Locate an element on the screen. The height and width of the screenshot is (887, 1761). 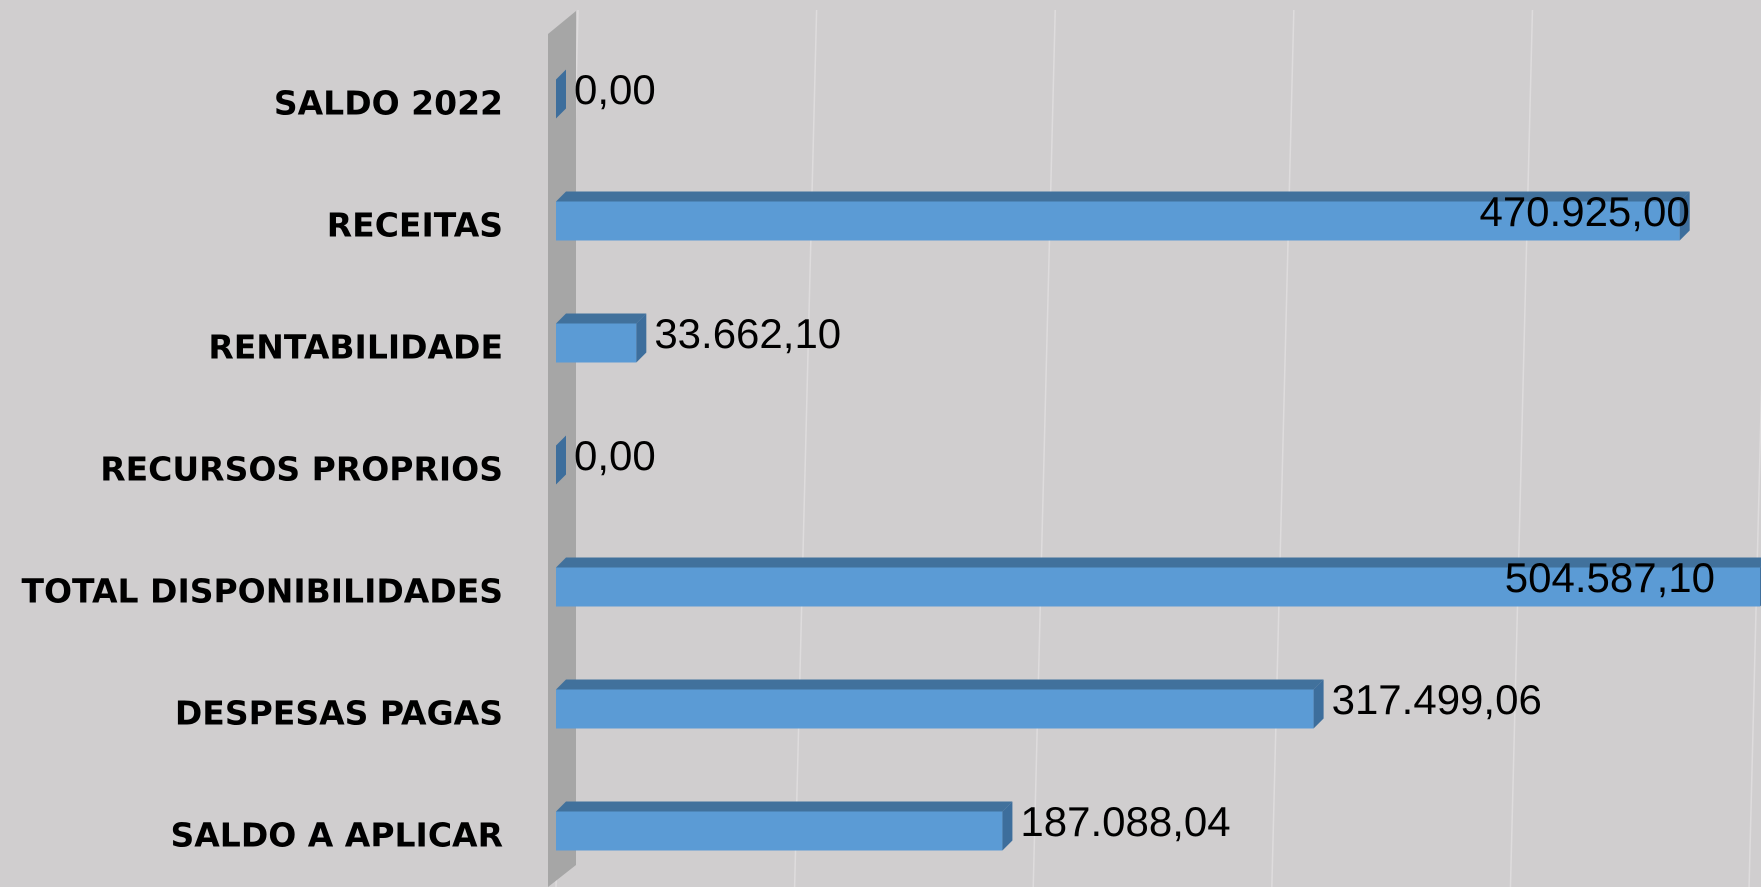
bar-group: 187.088,04 is located at coordinates (893, 824).